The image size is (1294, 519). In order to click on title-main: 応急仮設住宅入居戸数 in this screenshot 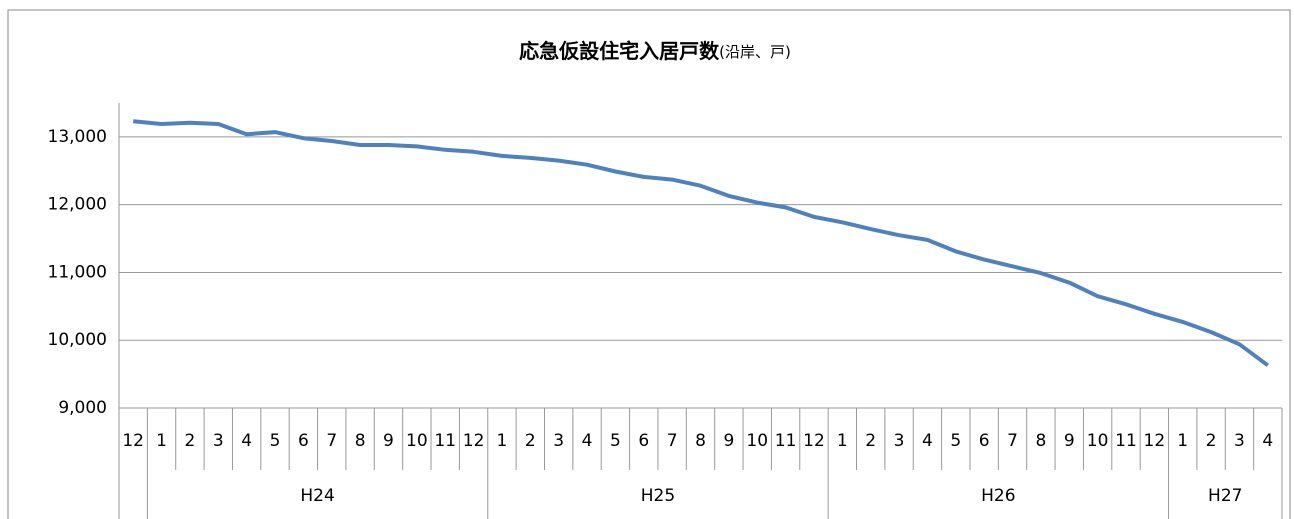, I will do `click(619, 51)`.